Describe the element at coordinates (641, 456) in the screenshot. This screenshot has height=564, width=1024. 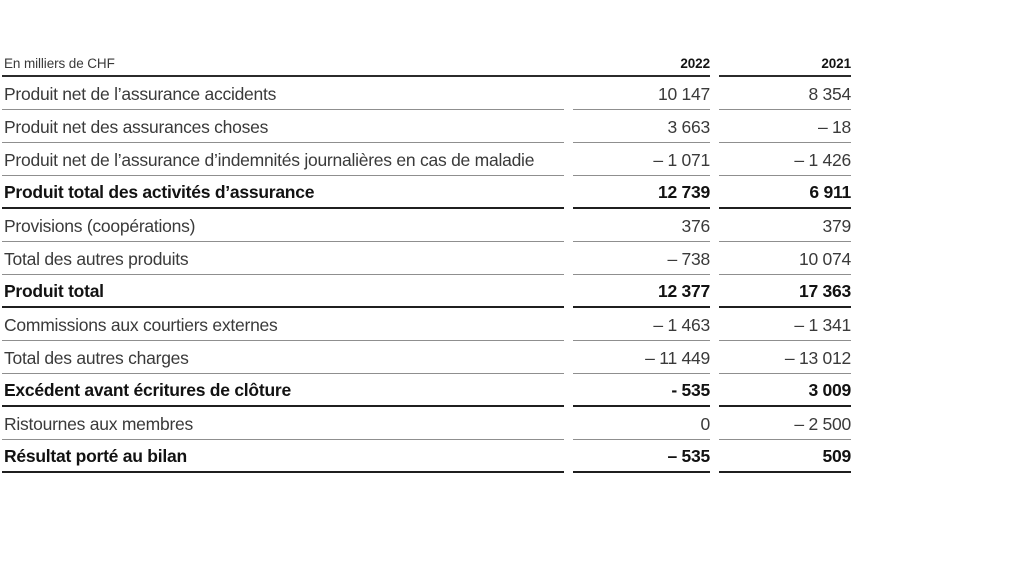
I see `value-2022: – 535` at that location.